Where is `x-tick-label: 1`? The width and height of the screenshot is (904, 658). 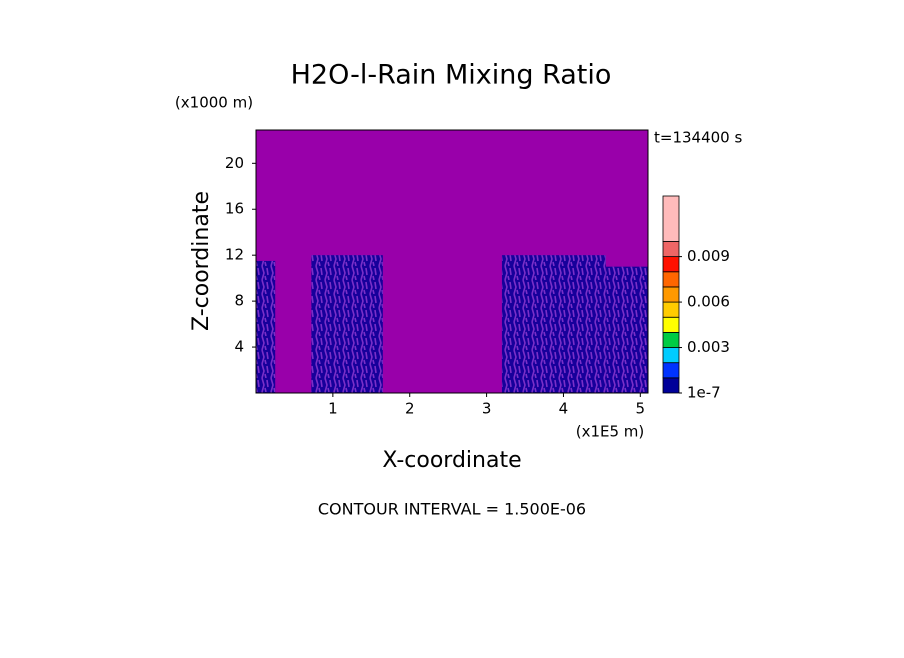
x-tick-label: 1 is located at coordinates (333, 409).